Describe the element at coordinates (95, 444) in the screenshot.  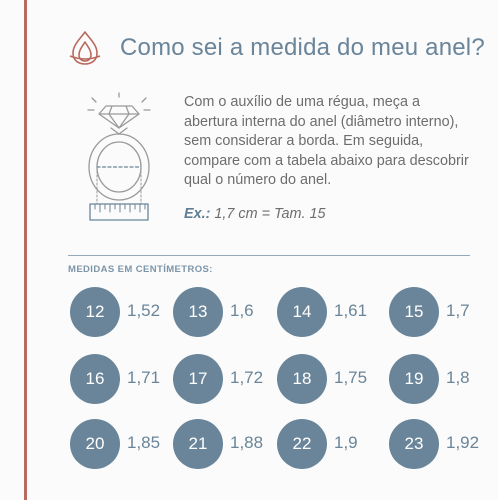
I see `ring-size-badge: 20` at that location.